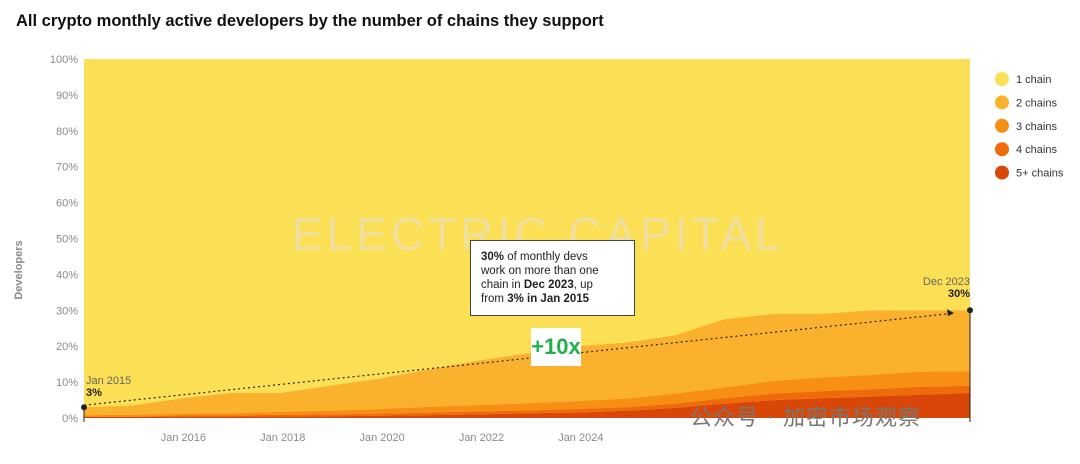 The image size is (1080, 464). I want to click on legend-label: 1 chain, so click(1033, 80).